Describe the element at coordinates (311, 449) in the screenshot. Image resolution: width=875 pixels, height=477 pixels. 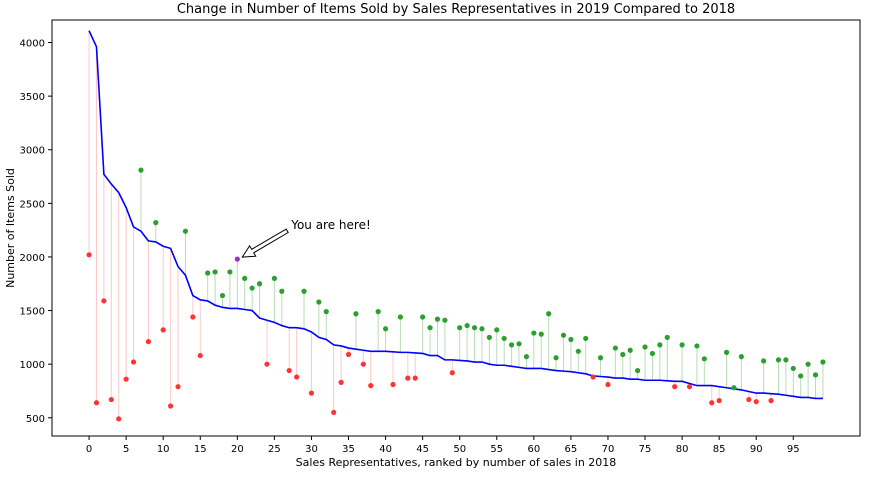
I see `x-tick-label: 30` at that location.